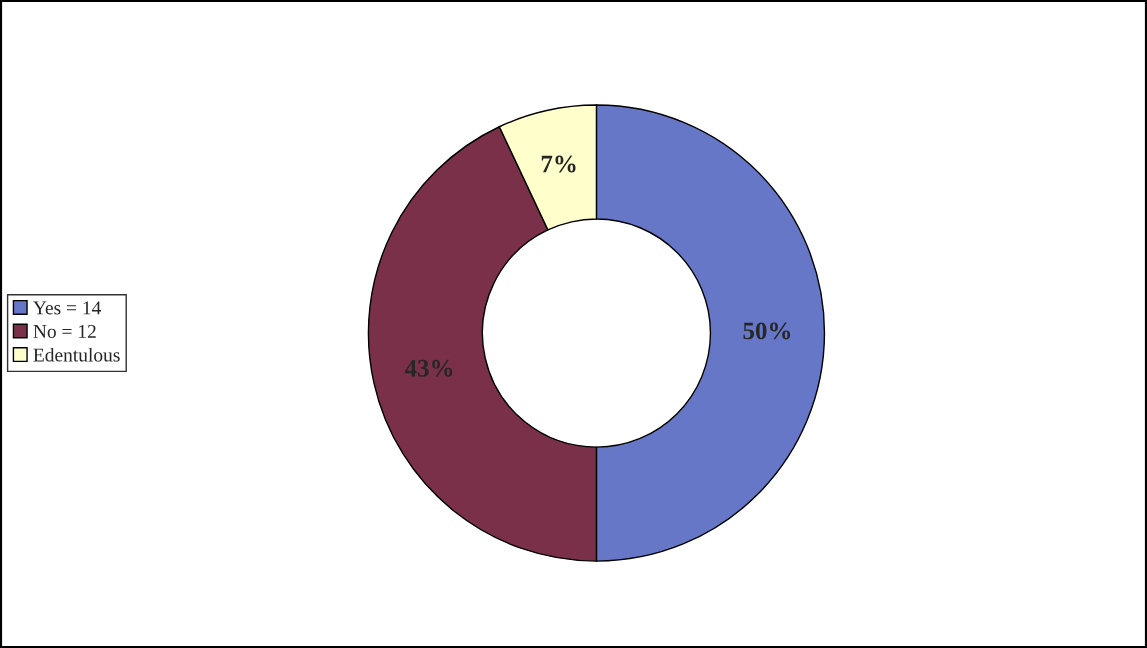 This screenshot has height=648, width=1147. Describe the element at coordinates (767, 331) in the screenshot. I see `data-label: 50%` at that location.